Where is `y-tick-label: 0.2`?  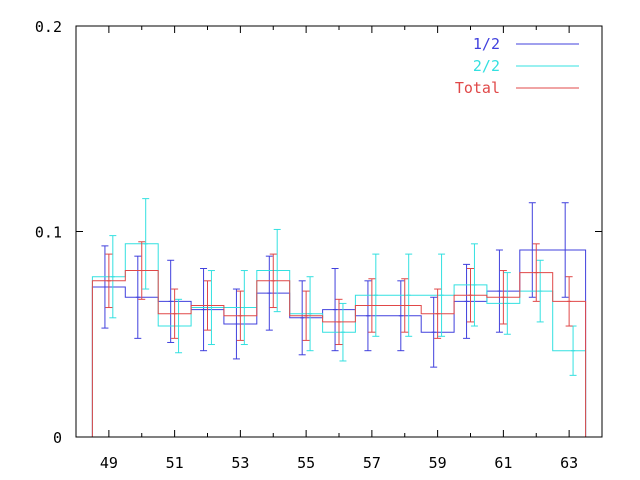
y-tick-label: 0.2 is located at coordinates (48, 27).